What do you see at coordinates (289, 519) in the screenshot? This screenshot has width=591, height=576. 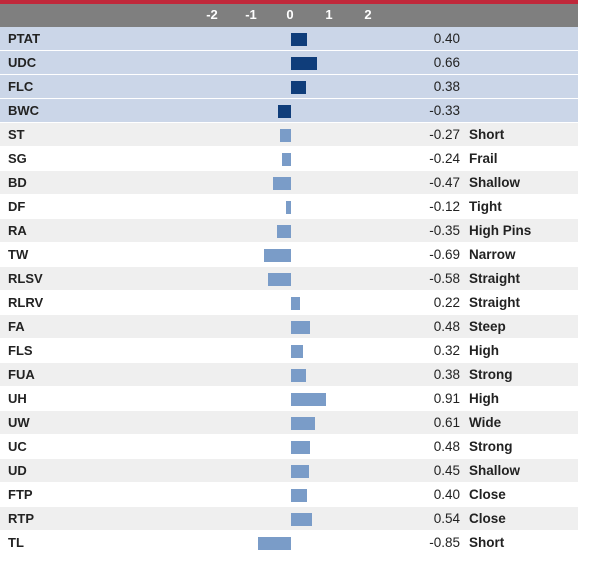 I see `chart-row: RTP 0.54 Close` at bounding box center [289, 519].